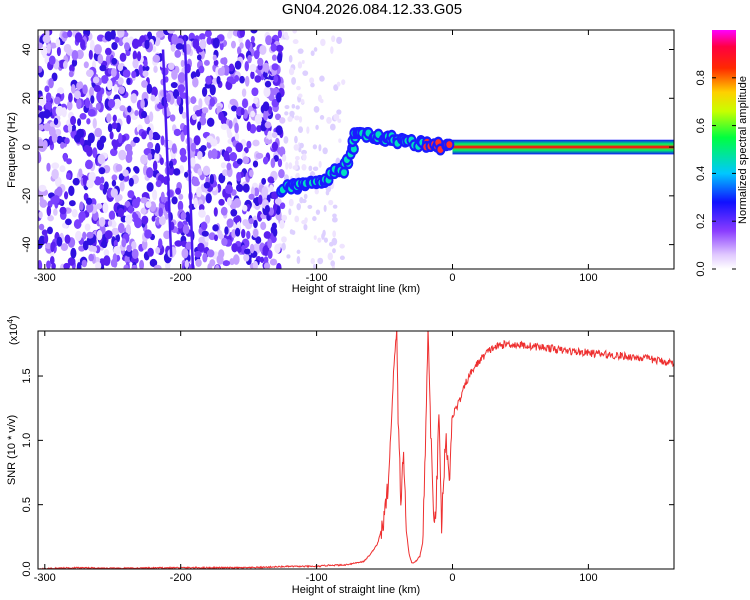 This screenshot has height=600, width=750. I want to click on y-tick-label: 1.0, so click(27, 440).